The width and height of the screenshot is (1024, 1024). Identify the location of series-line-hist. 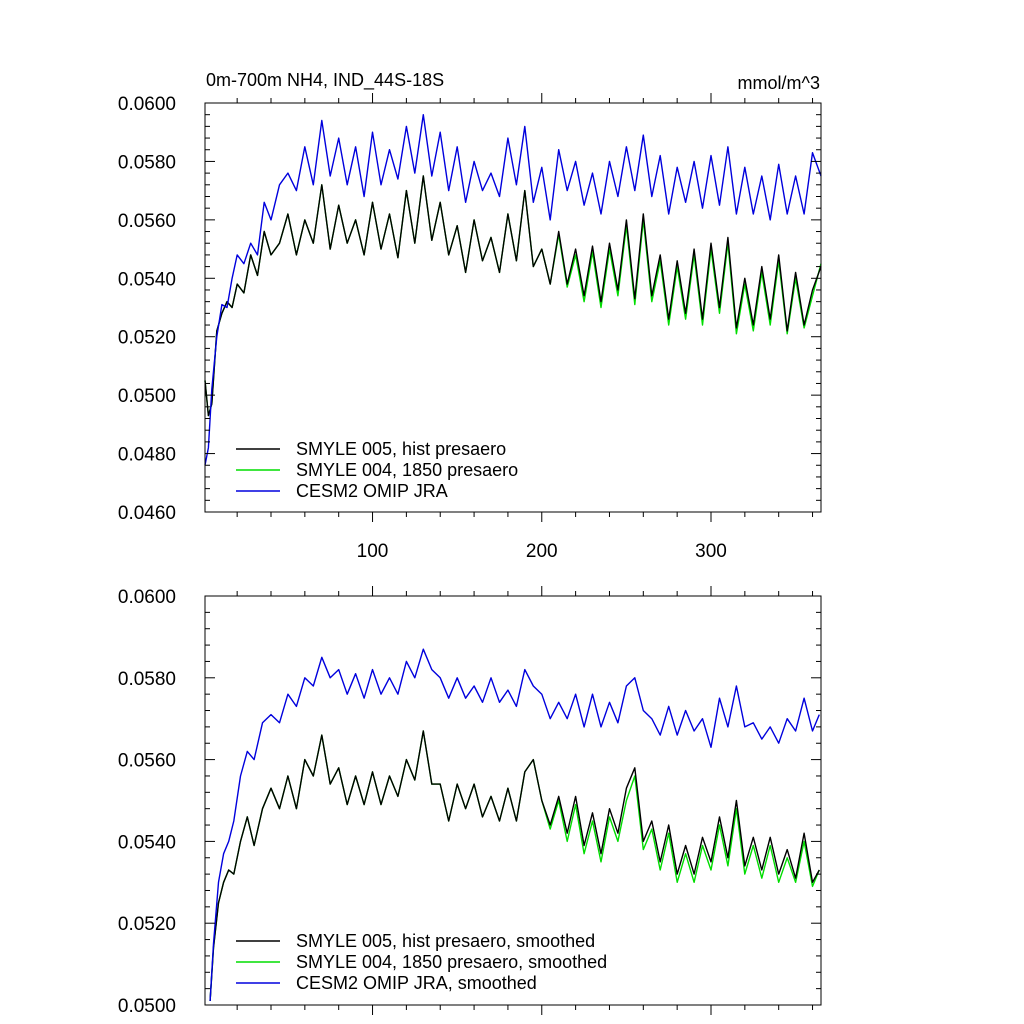
(513, 296).